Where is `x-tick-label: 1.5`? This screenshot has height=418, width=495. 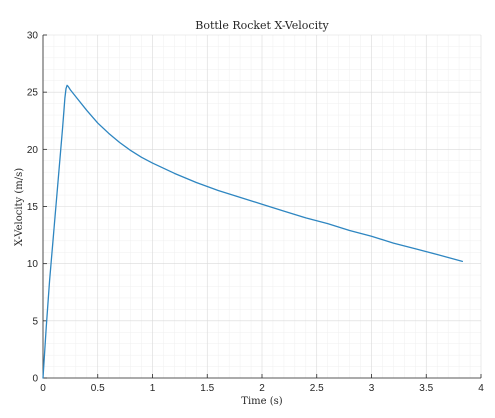 x-tick-label: 1.5 is located at coordinates (207, 388).